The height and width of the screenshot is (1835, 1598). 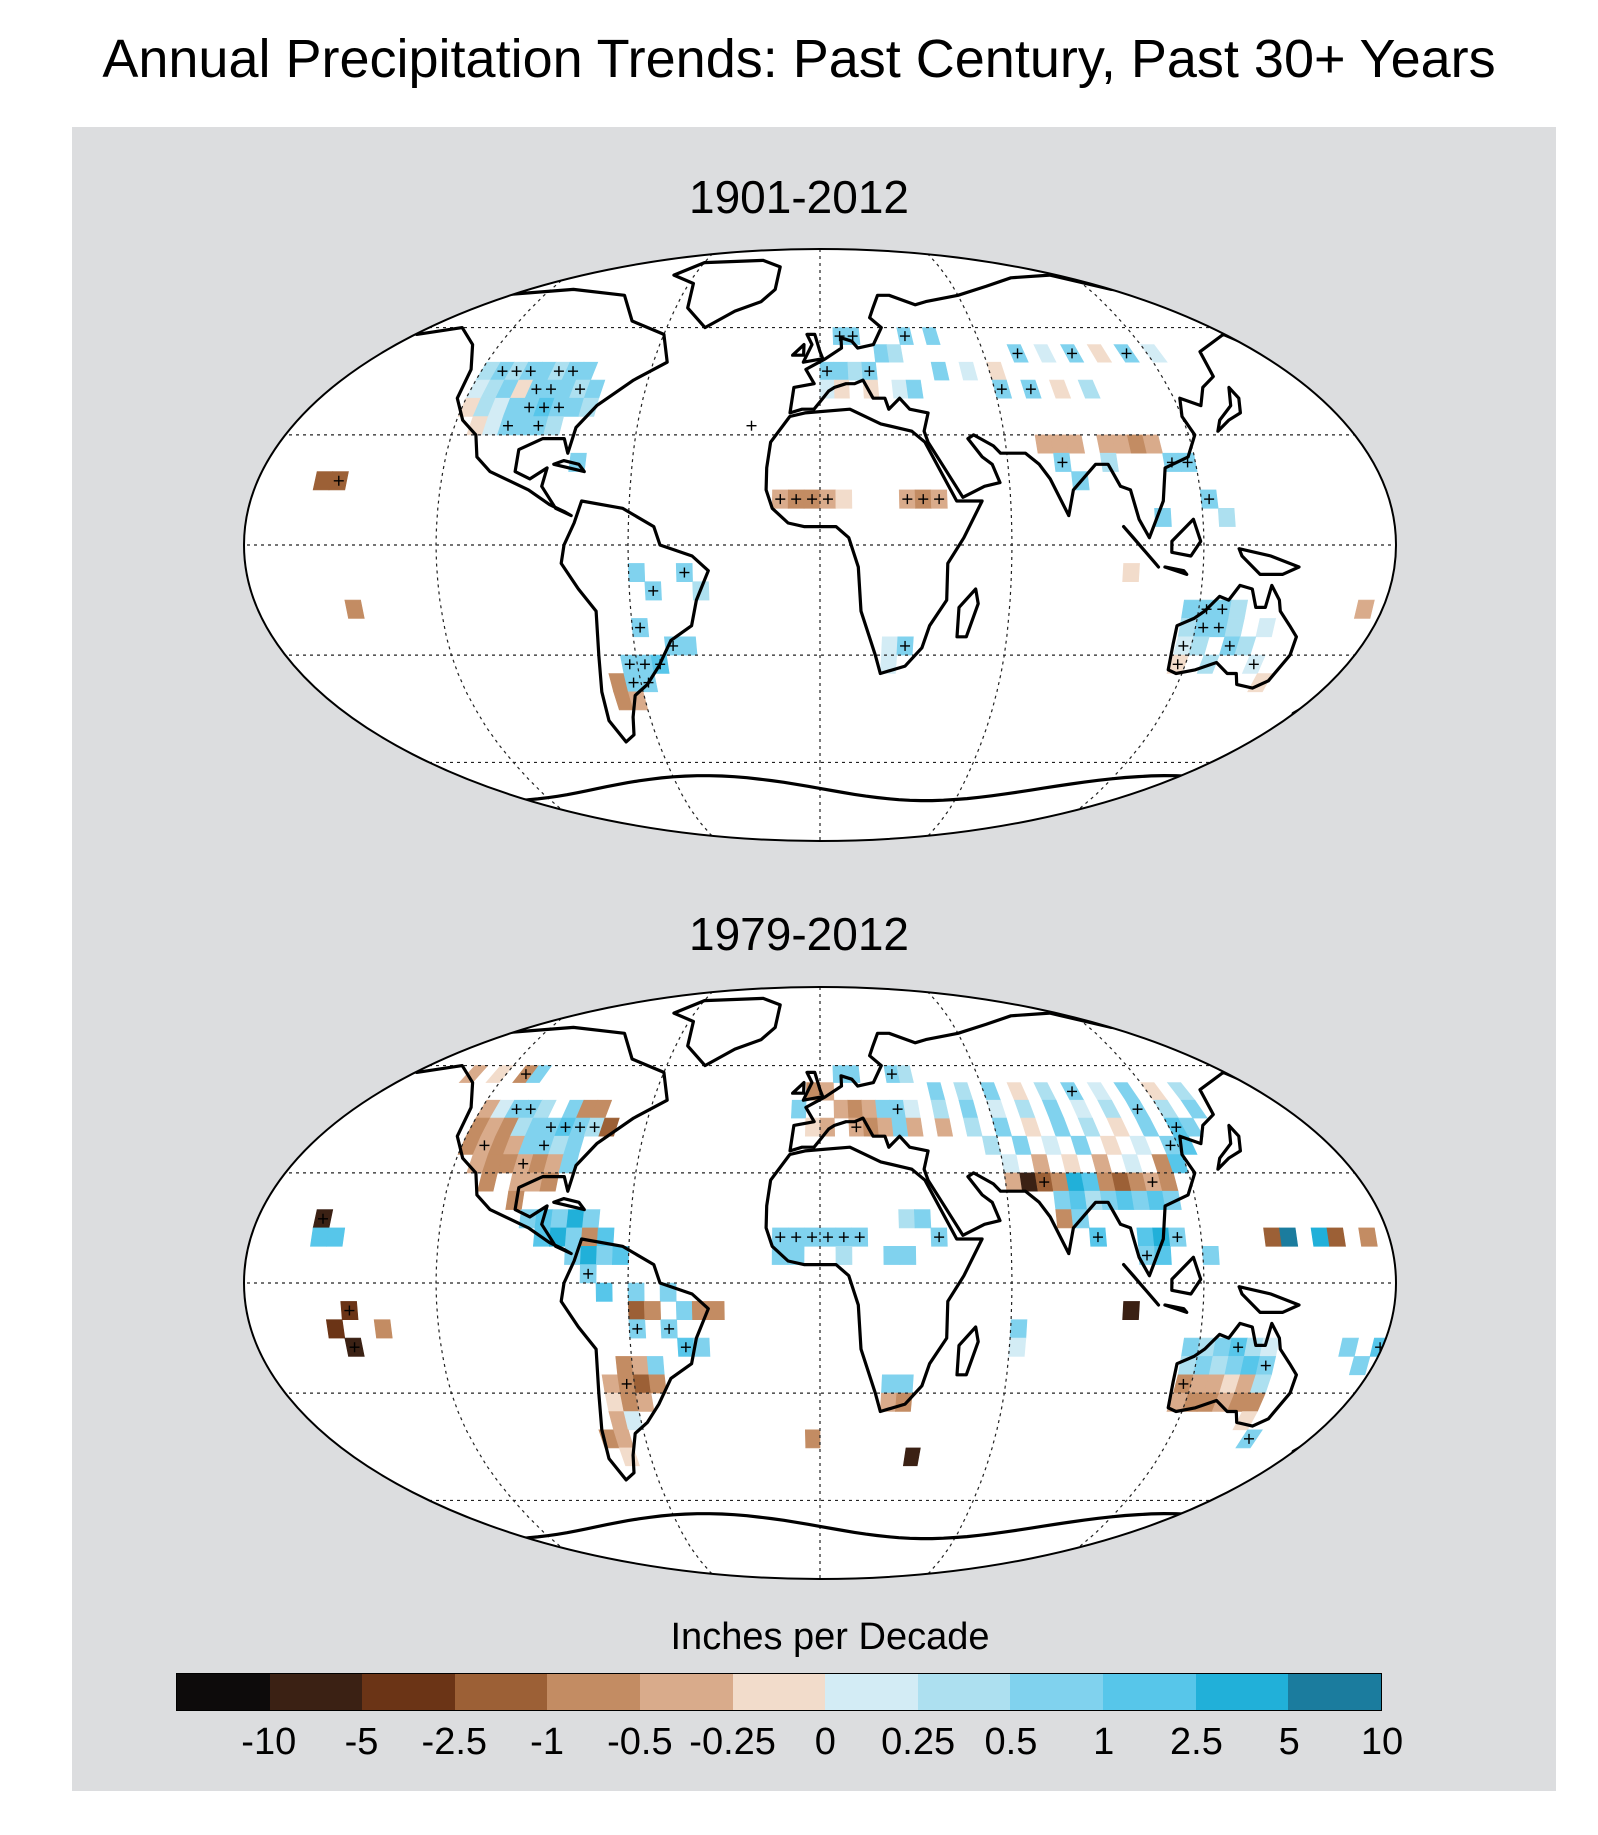 I want to click on map-title-recent: 1979-2012, so click(x=799, y=934).